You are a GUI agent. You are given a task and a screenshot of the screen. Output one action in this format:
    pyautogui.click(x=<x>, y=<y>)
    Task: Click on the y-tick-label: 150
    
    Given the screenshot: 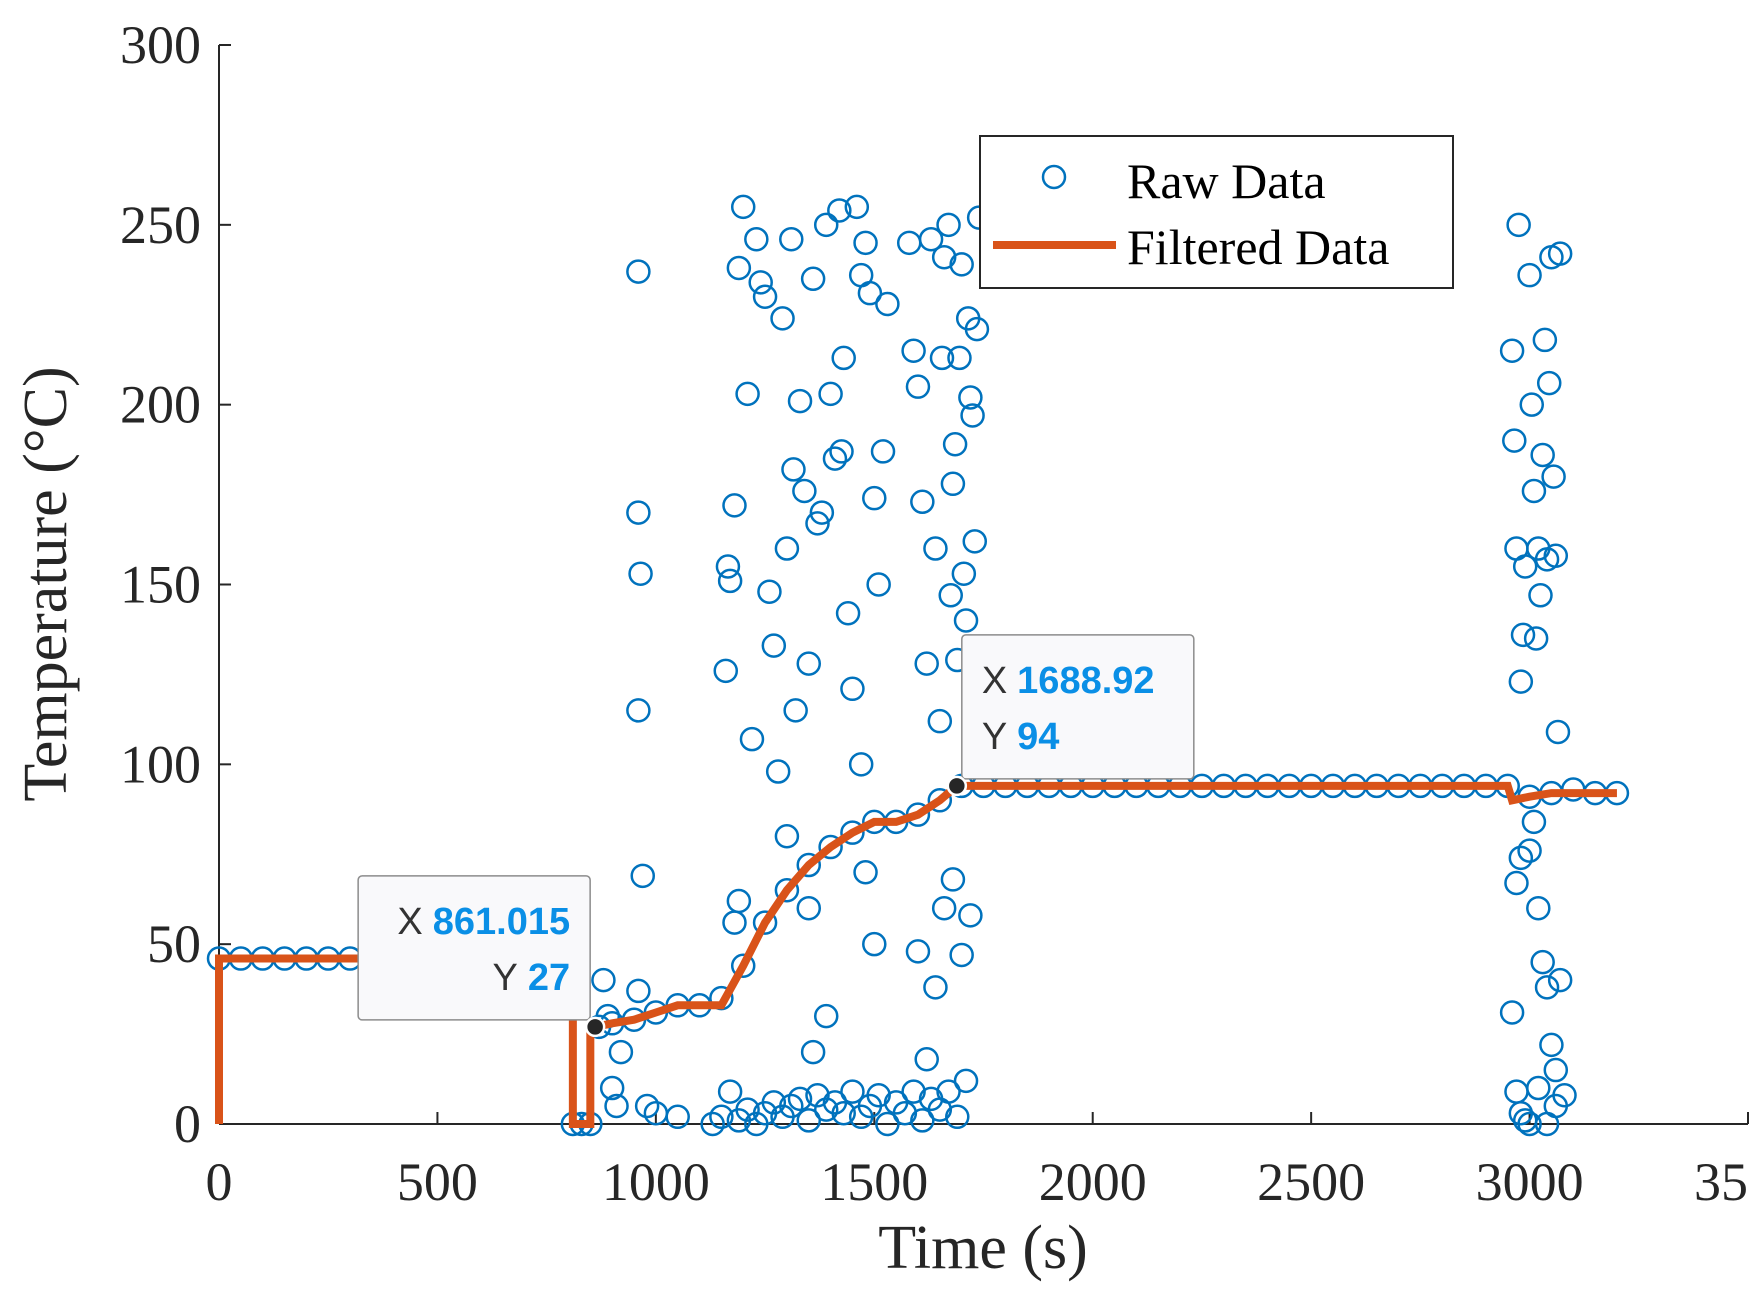 What is the action you would take?
    pyautogui.click(x=160, y=585)
    